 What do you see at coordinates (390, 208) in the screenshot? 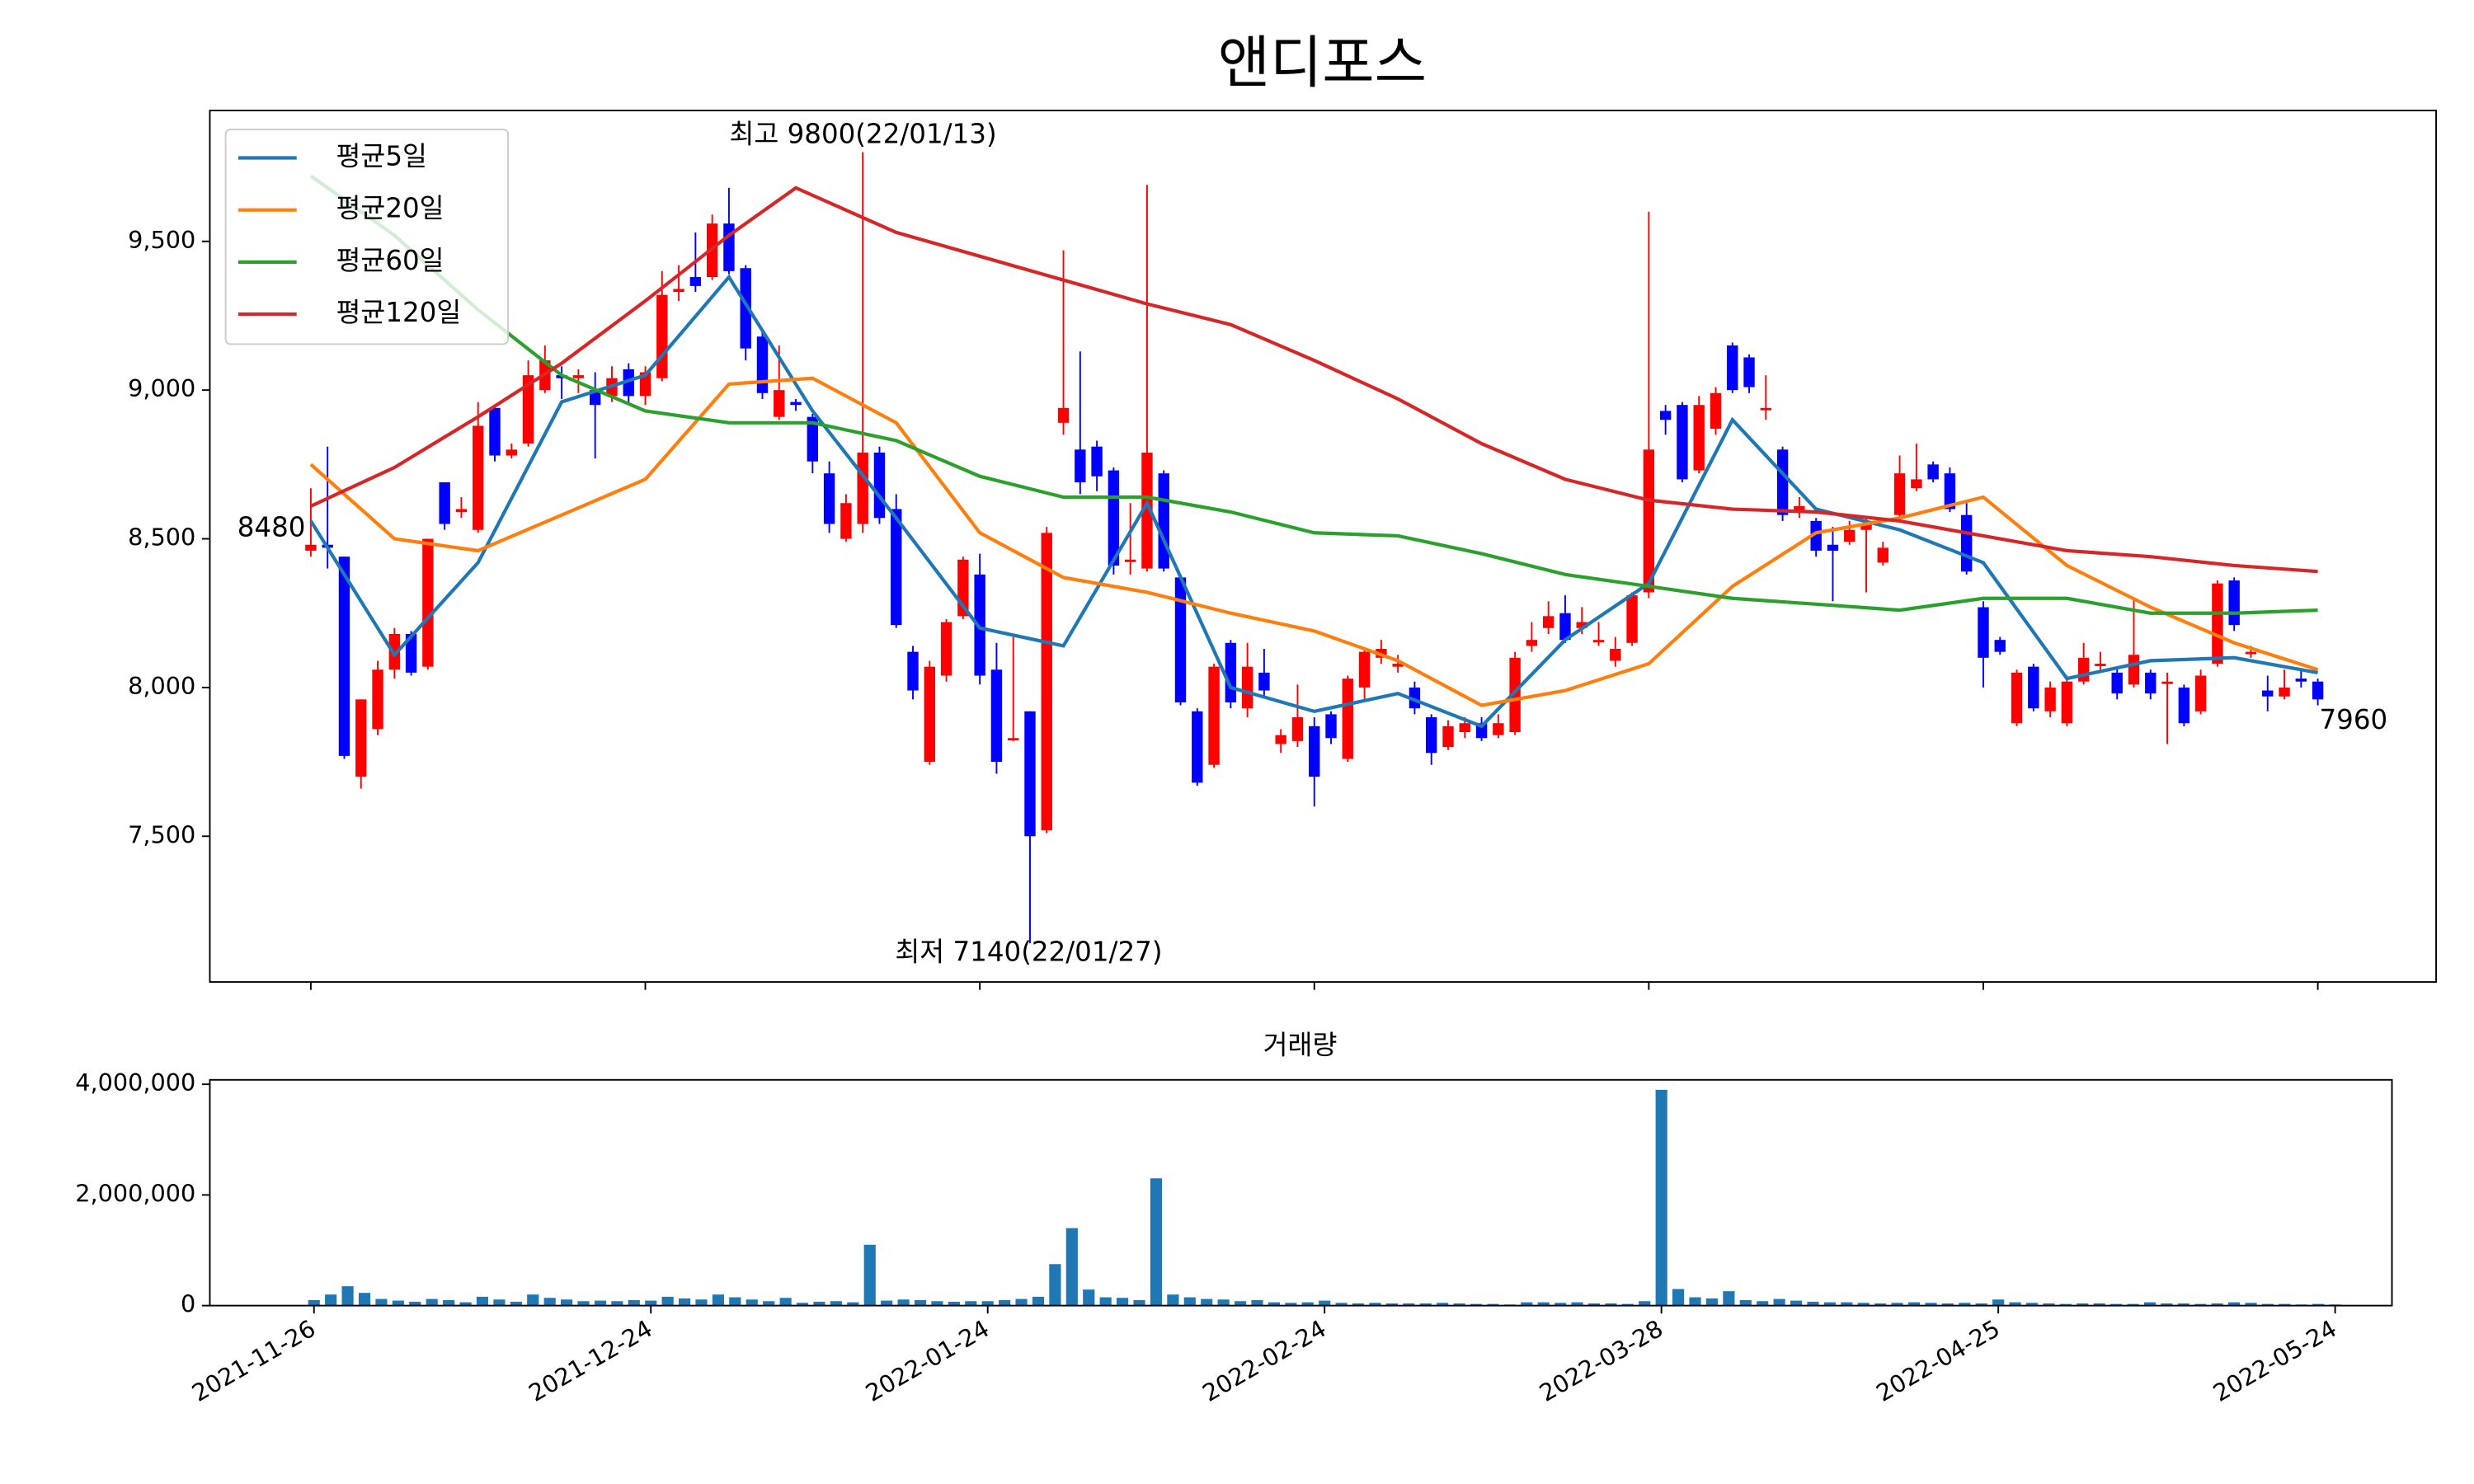
I see `legend-label: 평균20일` at bounding box center [390, 208].